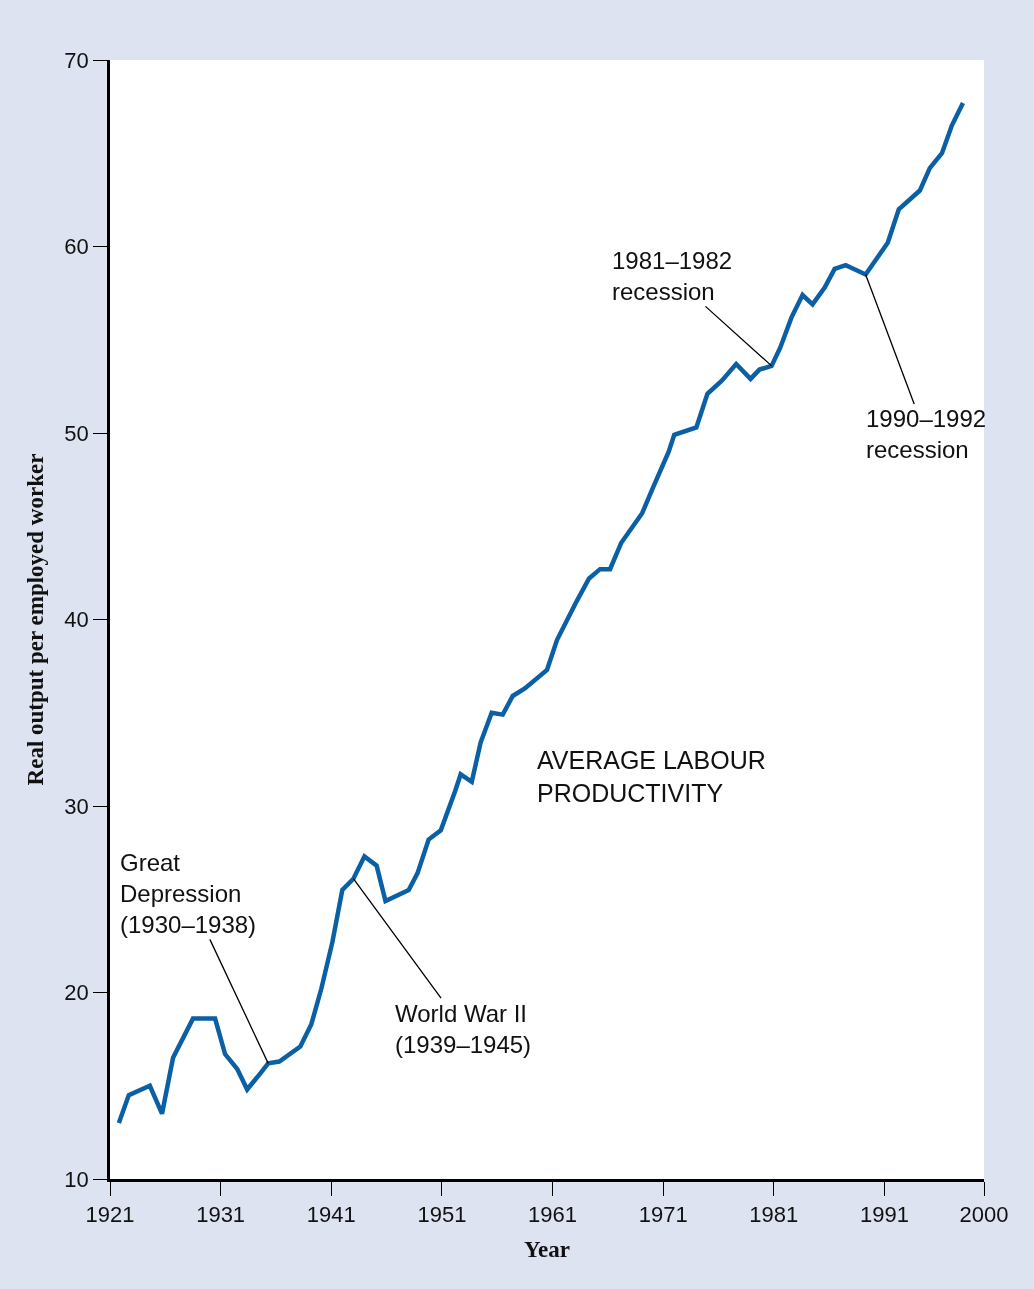  I want to click on y-tick-label: 60, so click(76, 247).